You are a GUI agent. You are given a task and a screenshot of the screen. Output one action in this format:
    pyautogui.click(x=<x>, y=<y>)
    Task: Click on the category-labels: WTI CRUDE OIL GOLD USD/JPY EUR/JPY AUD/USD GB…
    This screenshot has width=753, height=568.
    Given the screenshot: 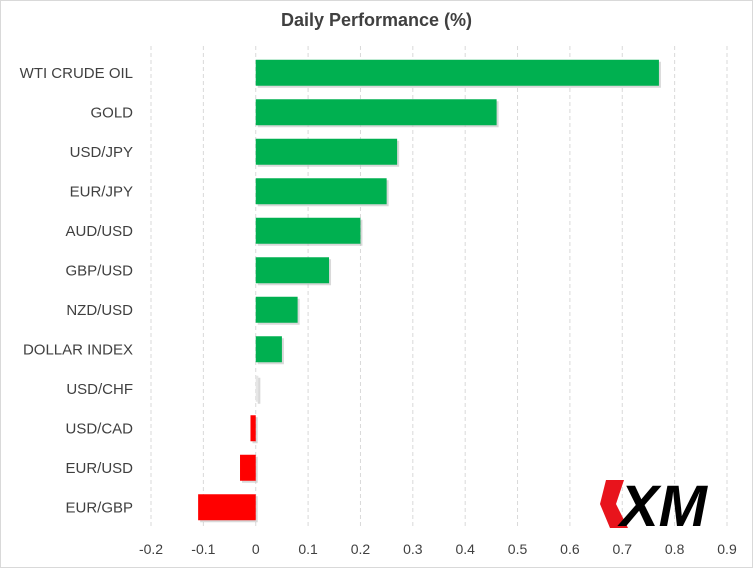 What is the action you would take?
    pyautogui.click(x=77, y=291)
    